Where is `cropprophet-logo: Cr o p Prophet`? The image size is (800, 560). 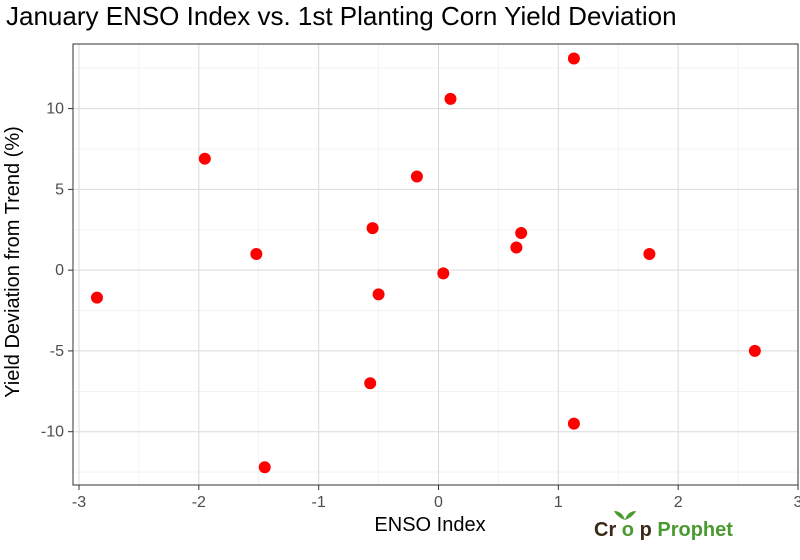
cropprophet-logo: Cr o p Prophet is located at coordinates (663, 526).